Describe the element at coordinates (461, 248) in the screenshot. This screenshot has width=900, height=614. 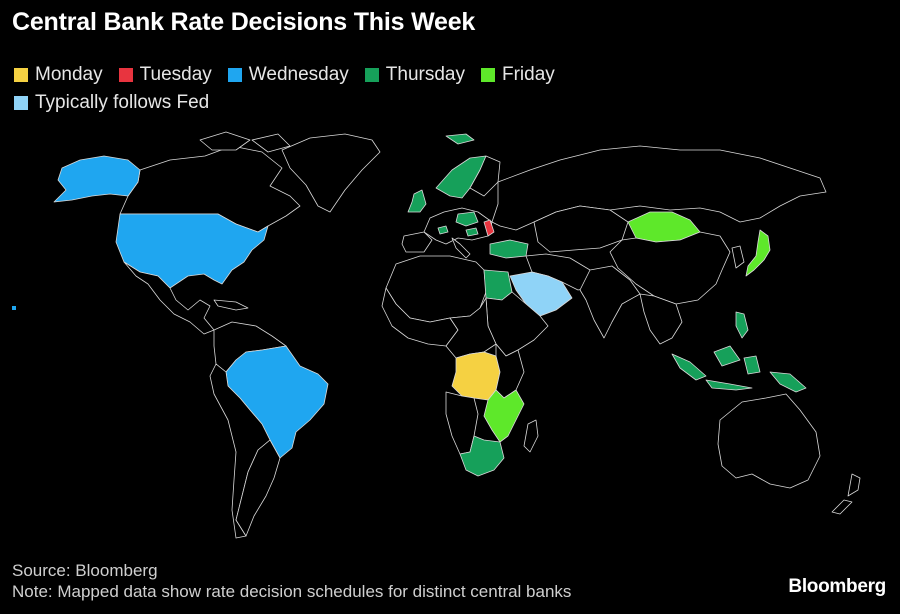
I see `italy` at that location.